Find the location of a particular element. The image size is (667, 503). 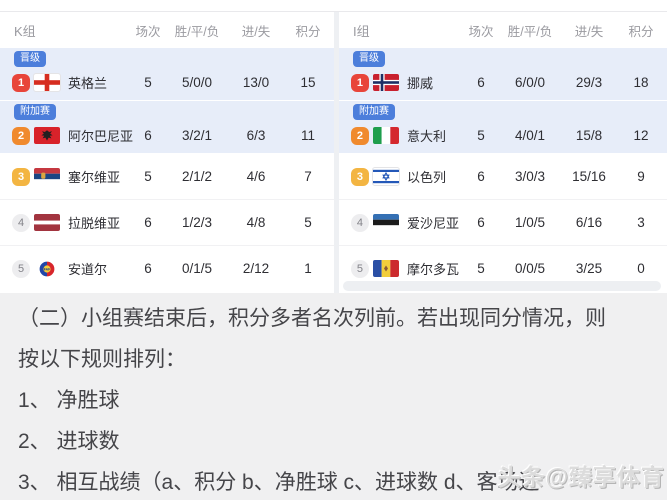

column-header-goals: 进/失 is located at coordinates (589, 31).